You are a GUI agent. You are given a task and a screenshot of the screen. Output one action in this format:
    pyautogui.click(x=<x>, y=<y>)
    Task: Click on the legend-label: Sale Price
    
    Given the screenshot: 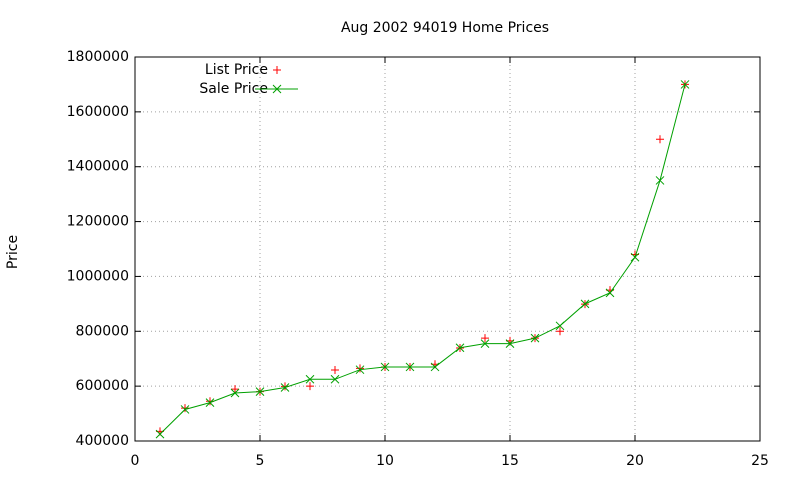 What is the action you would take?
    pyautogui.click(x=233, y=89)
    